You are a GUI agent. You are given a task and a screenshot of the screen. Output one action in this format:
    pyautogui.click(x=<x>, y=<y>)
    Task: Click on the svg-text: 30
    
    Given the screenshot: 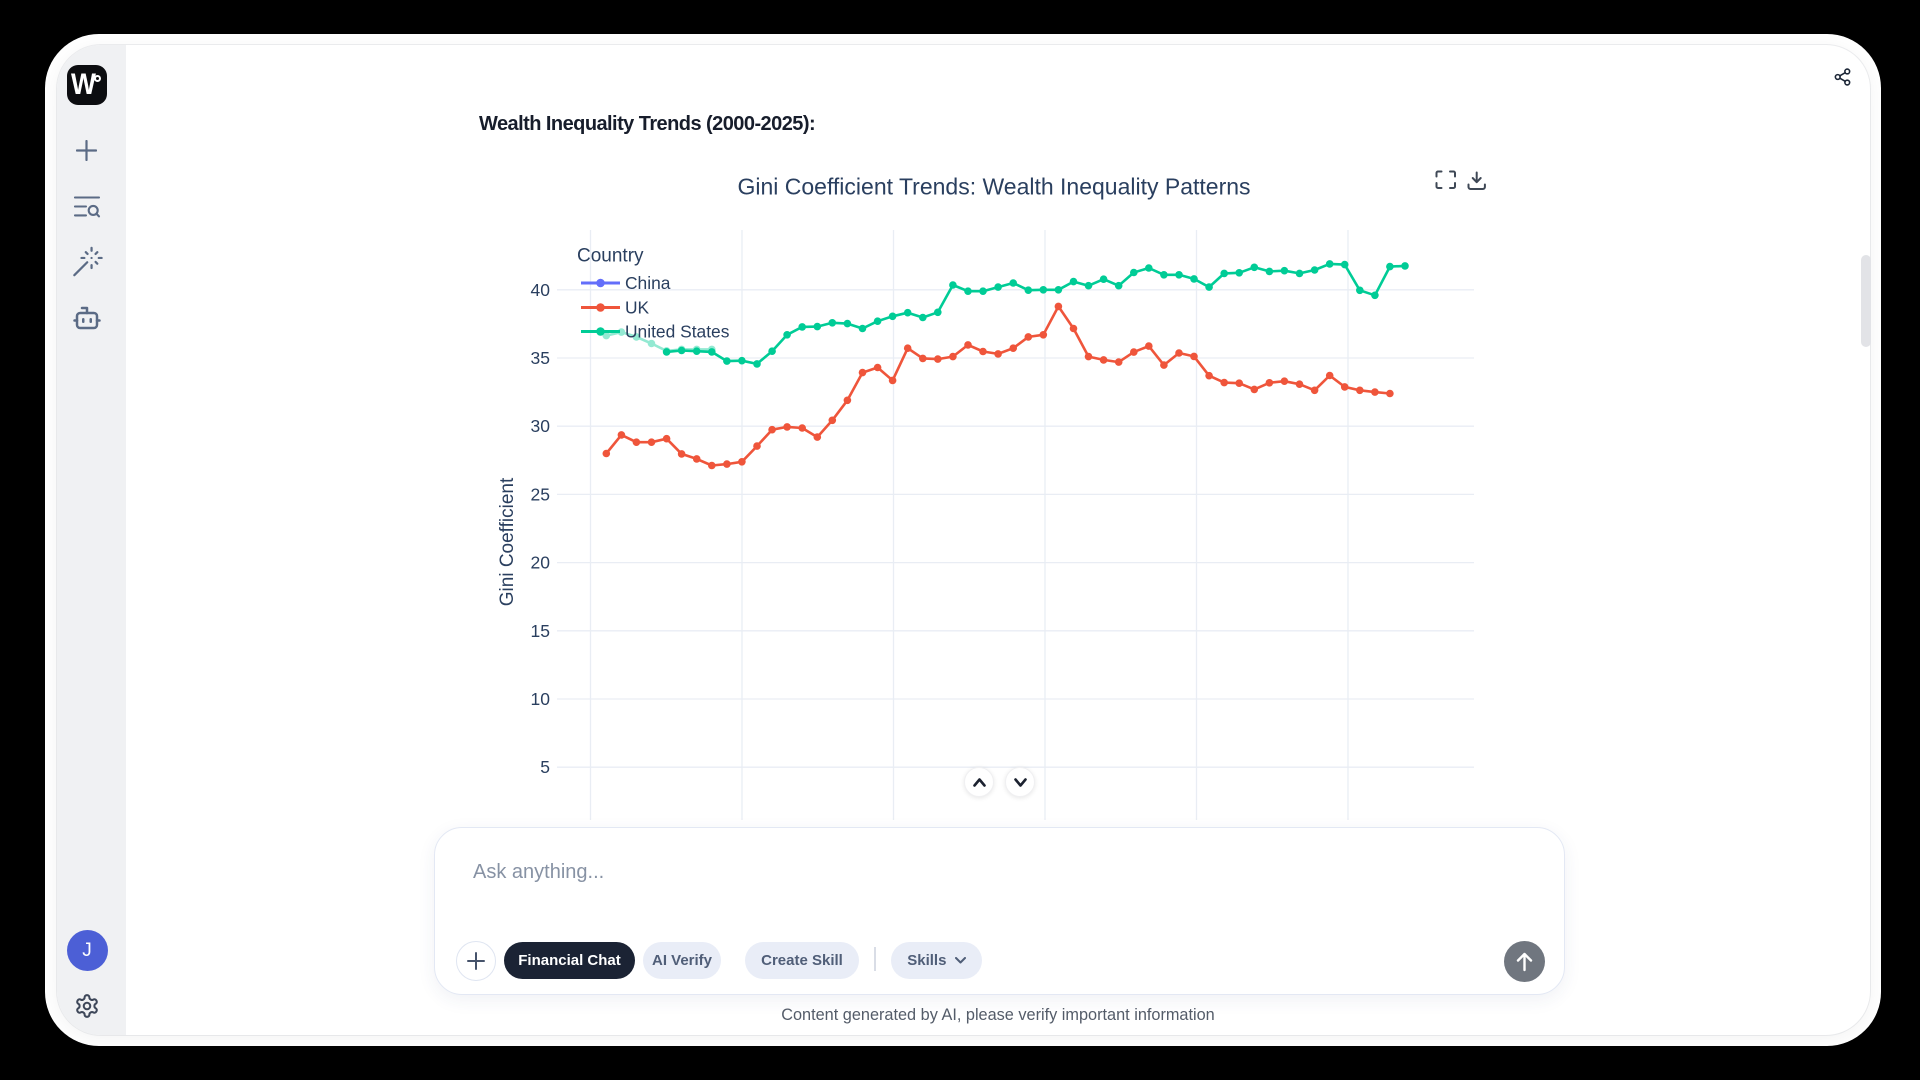 What is the action you would take?
    pyautogui.click(x=541, y=426)
    